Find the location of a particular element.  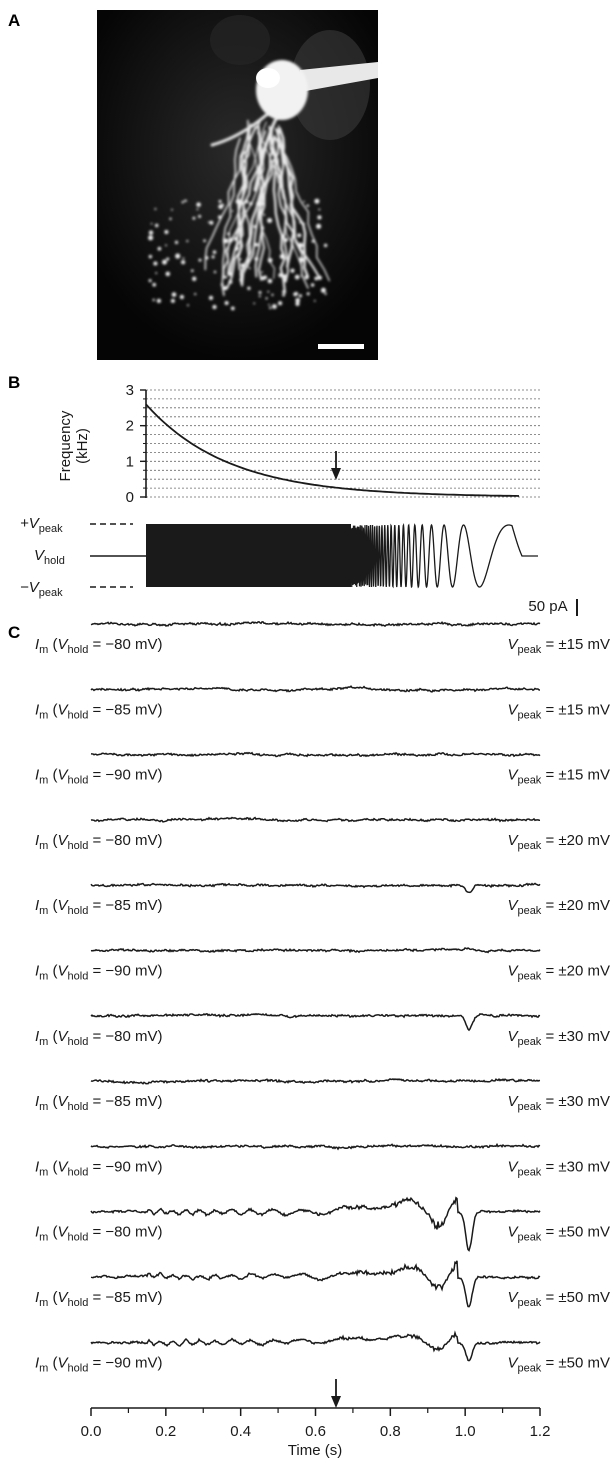

svg-text: −Vpeak is located at coordinates (41, 589).